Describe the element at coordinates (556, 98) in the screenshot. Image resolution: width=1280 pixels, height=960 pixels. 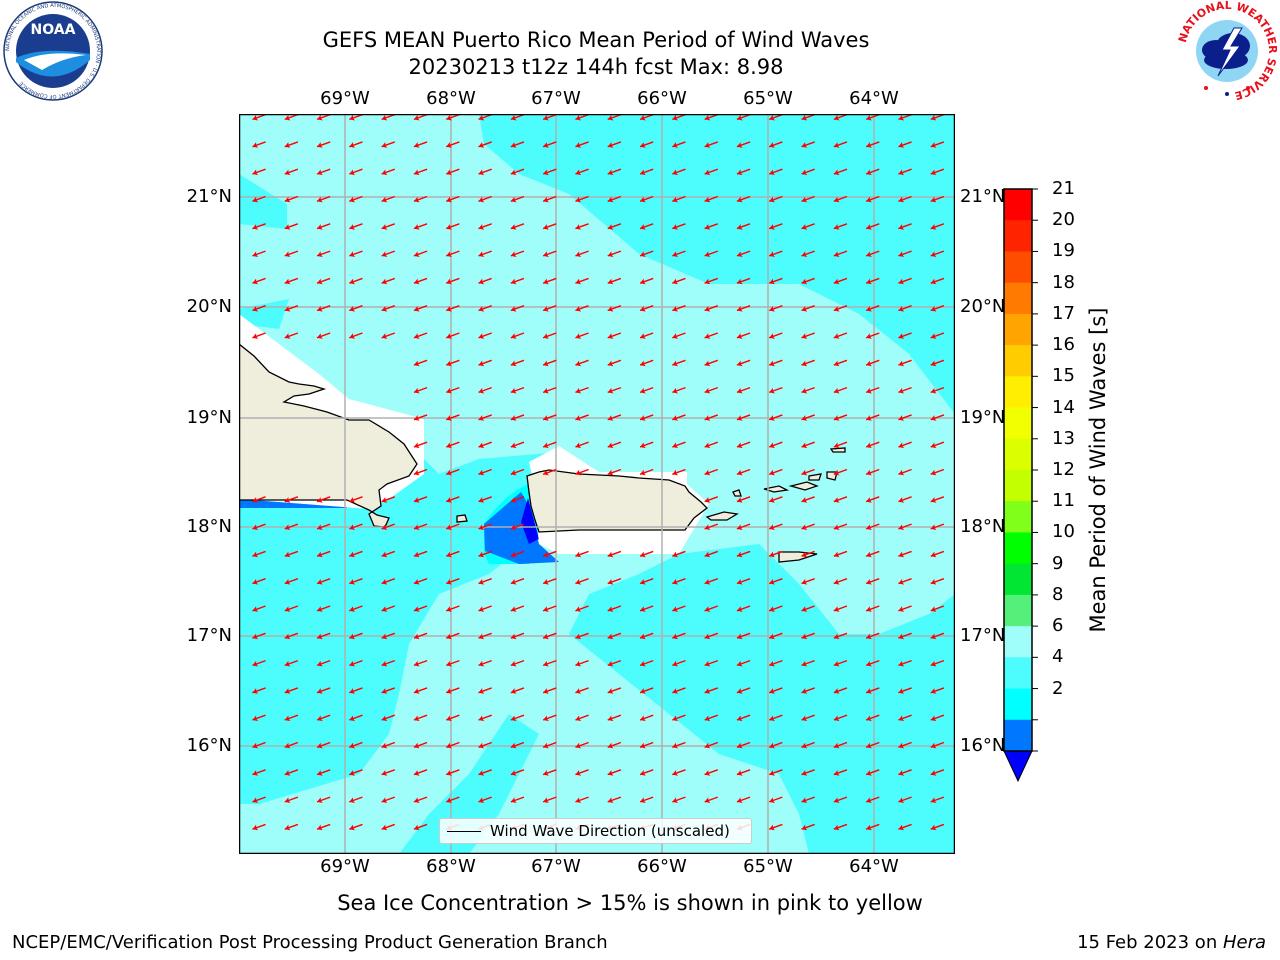
I see `tick-label: 67°W` at that location.